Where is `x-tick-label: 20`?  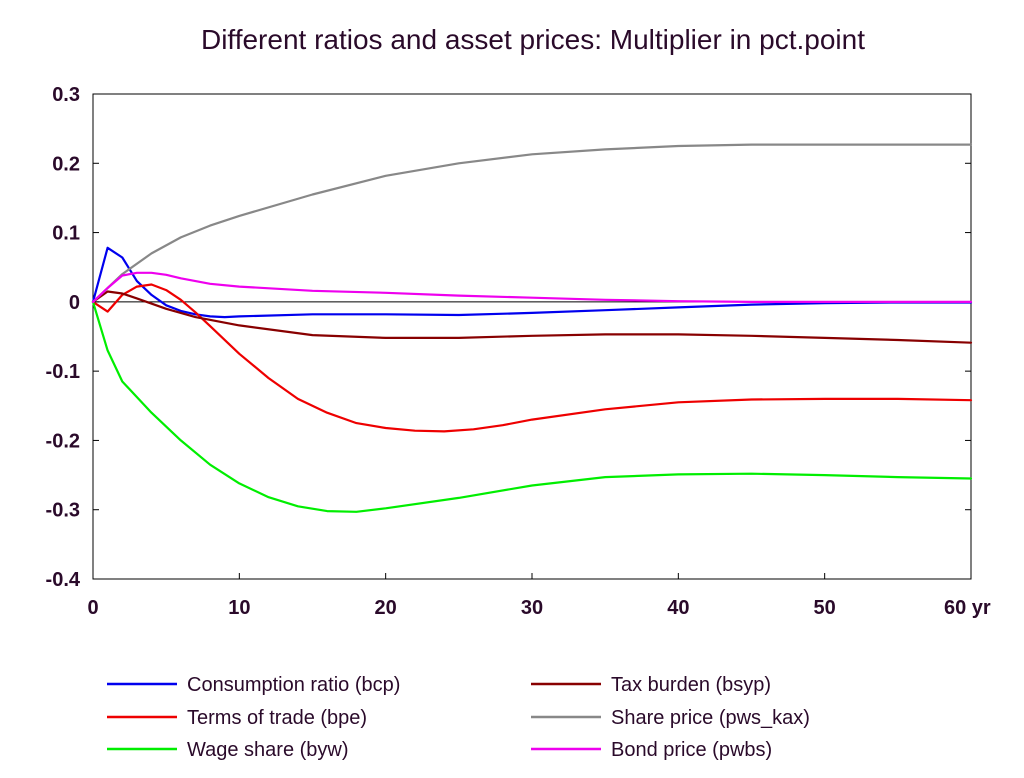
x-tick-label: 20 is located at coordinates (386, 608).